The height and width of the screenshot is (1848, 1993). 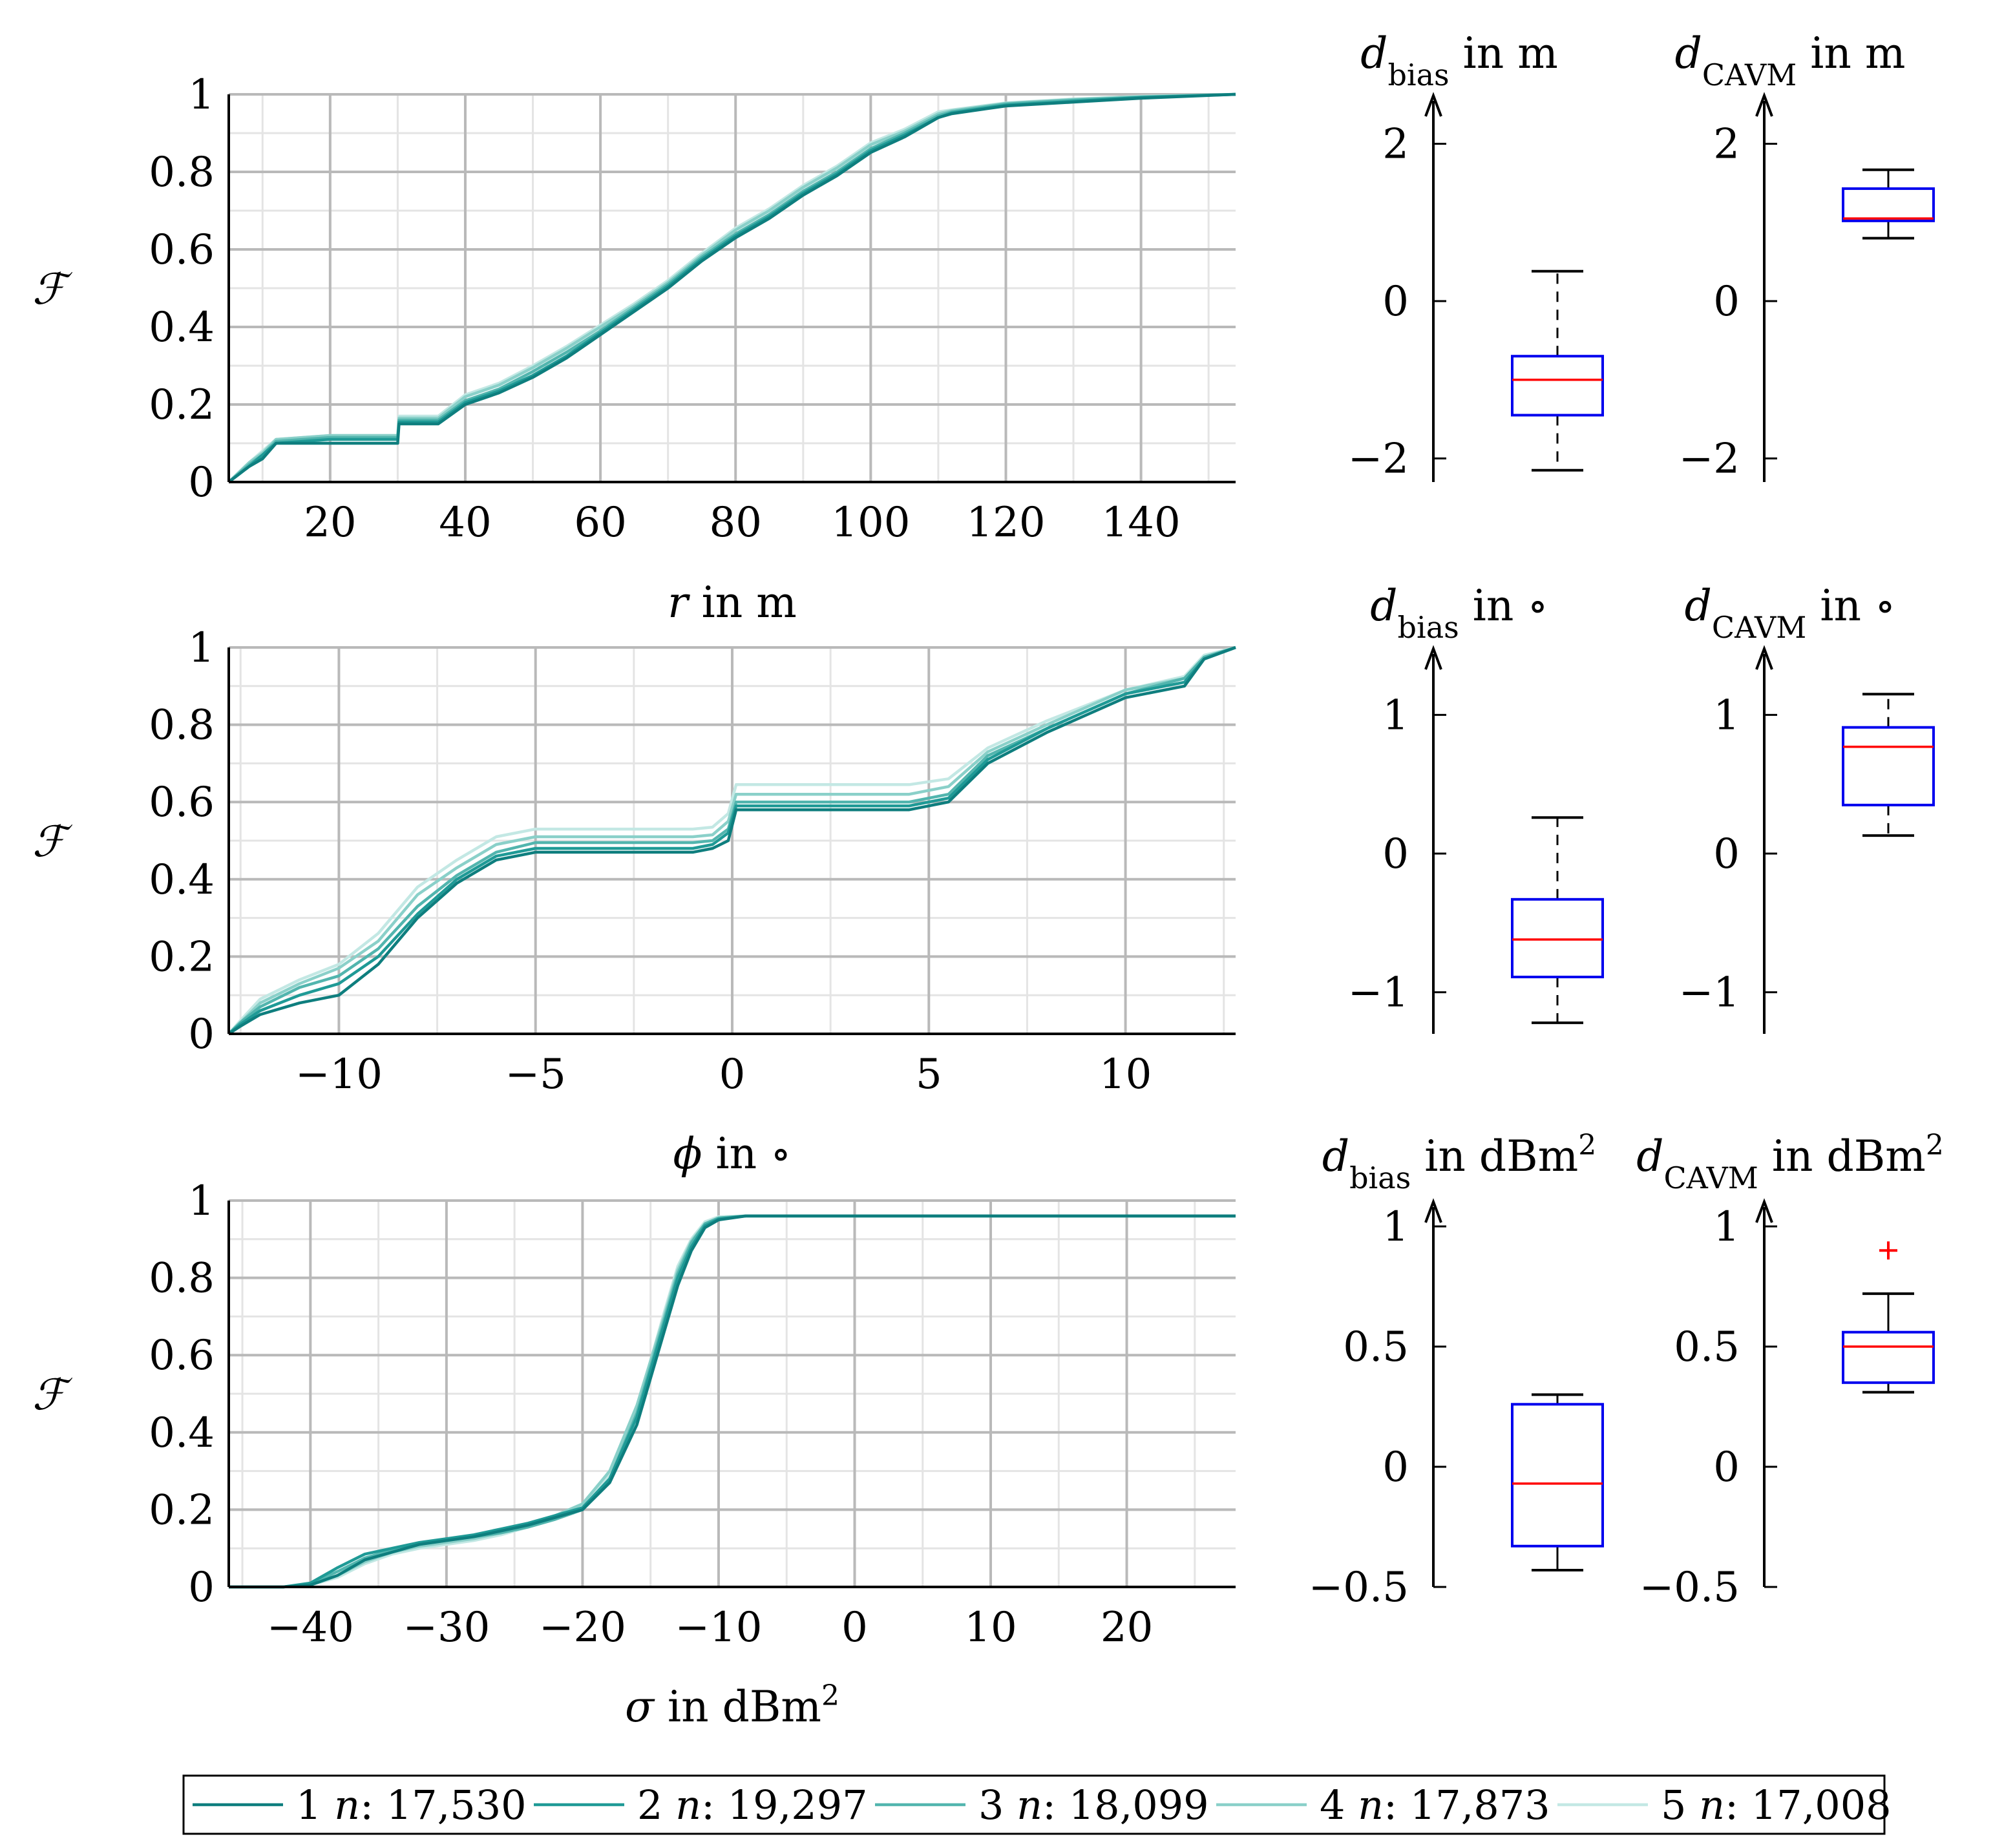 I want to click on boxplot-title: dbias in ∘, so click(x=1459, y=613).